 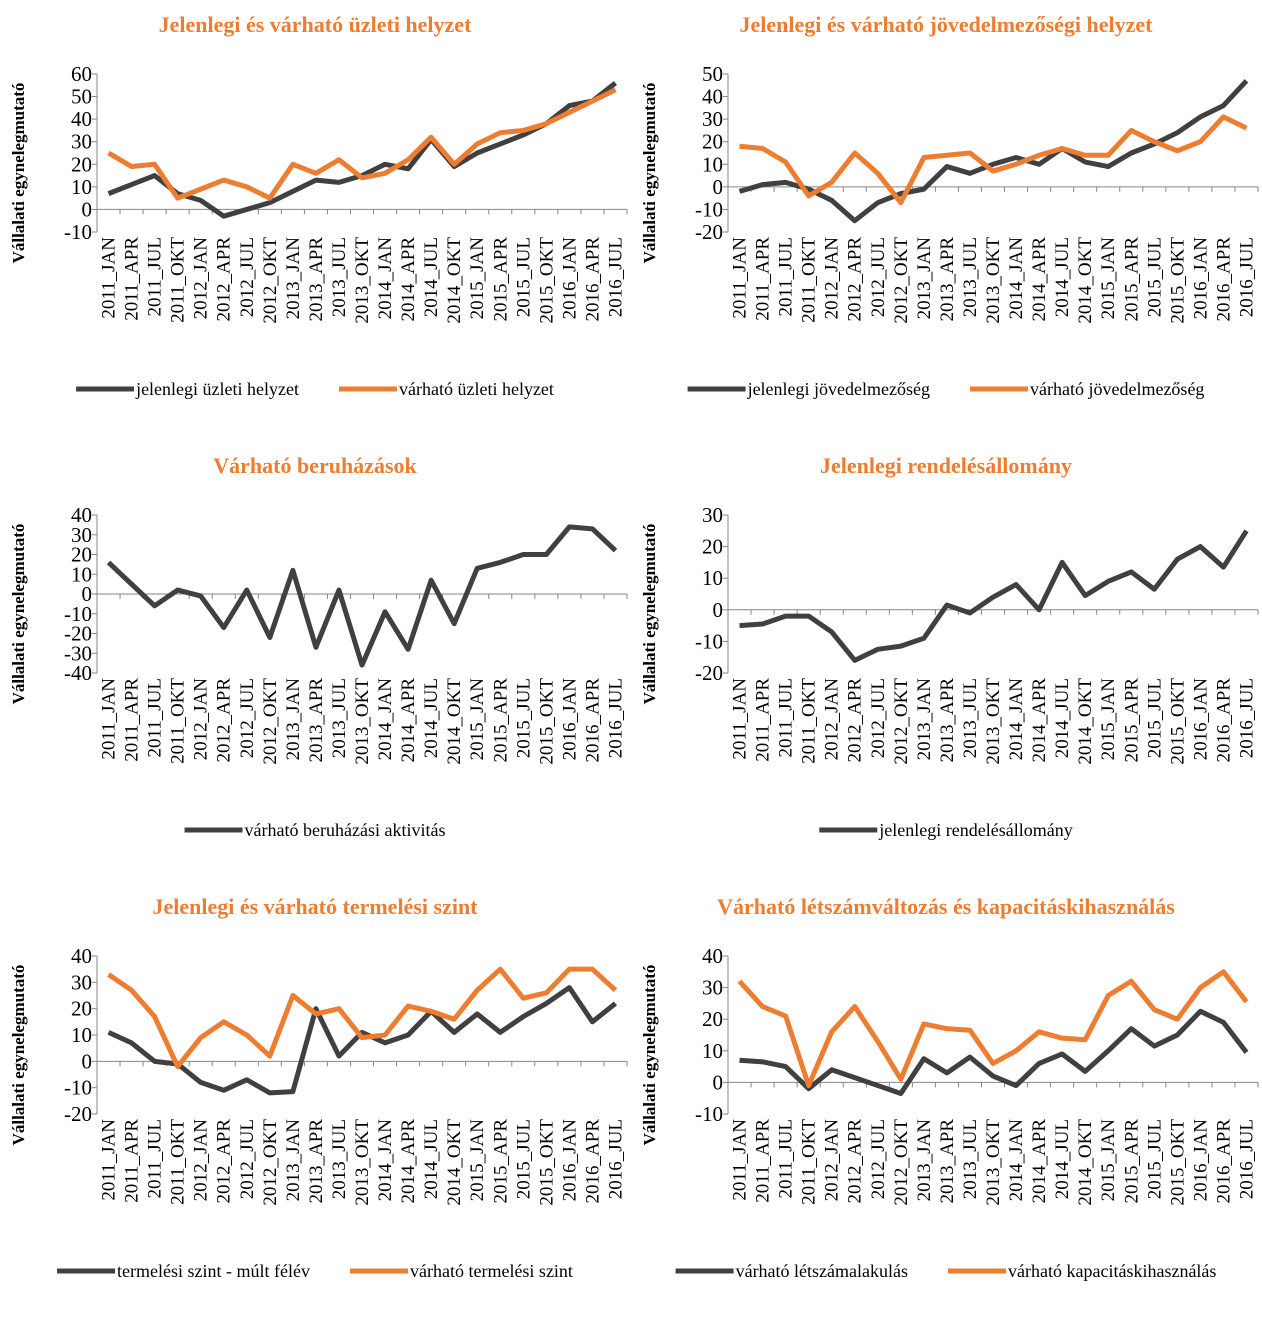 I want to click on chart-title: Várható beruházások, so click(x=315, y=465).